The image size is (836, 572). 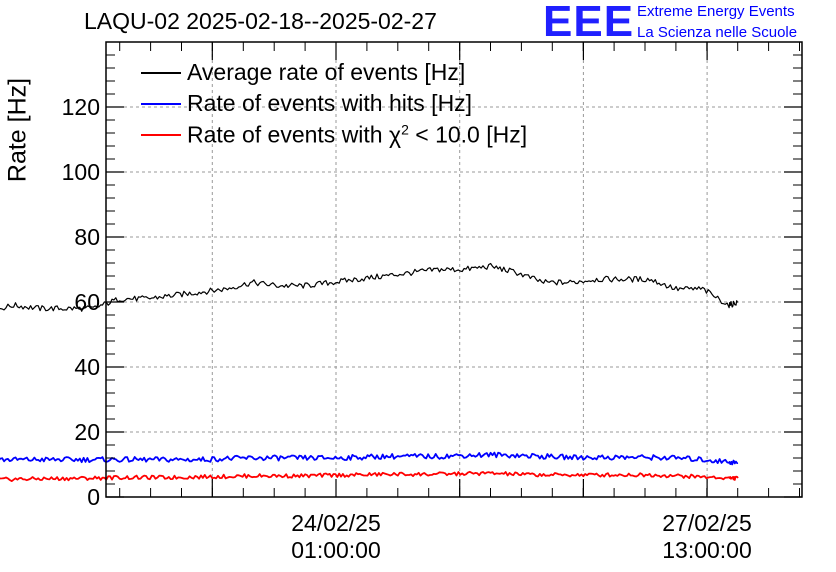 What do you see at coordinates (285, 134) in the screenshot?
I see `legend-label-chi2-text: Rate of events with` at bounding box center [285, 134].